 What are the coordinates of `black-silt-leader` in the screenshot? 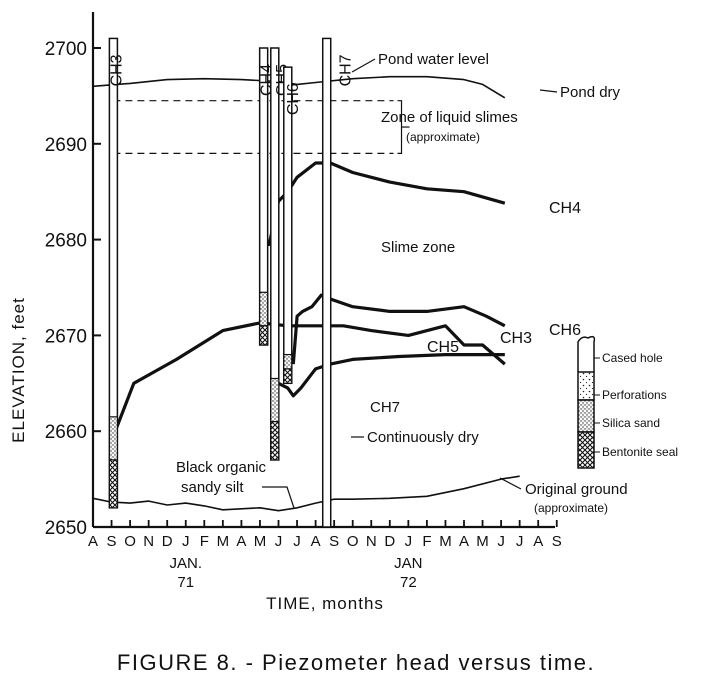 It's located at (278, 497).